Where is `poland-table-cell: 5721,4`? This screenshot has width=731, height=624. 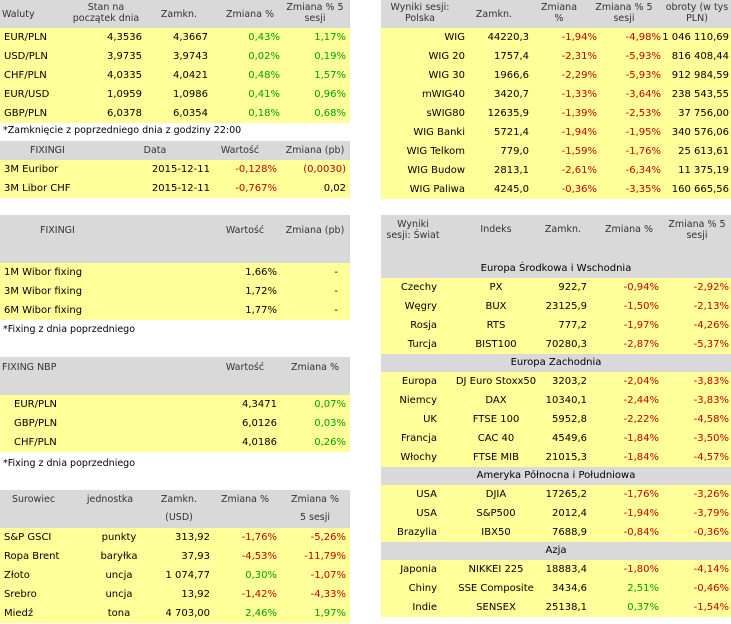
poland-table-cell: 5721,4 is located at coordinates (511, 132).